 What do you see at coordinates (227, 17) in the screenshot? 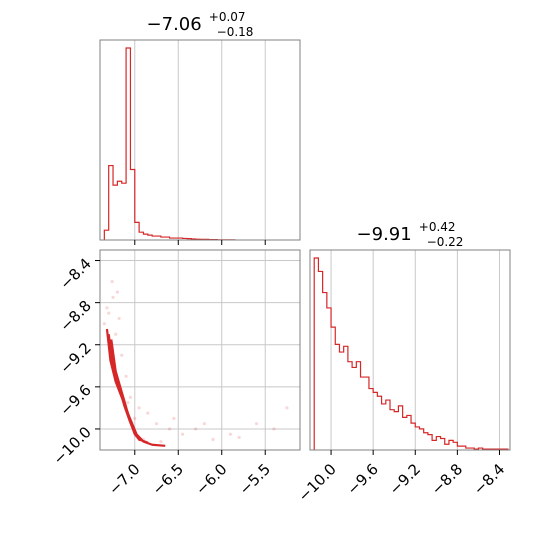
I see `title-top-left-sup: +0.07` at bounding box center [227, 17].